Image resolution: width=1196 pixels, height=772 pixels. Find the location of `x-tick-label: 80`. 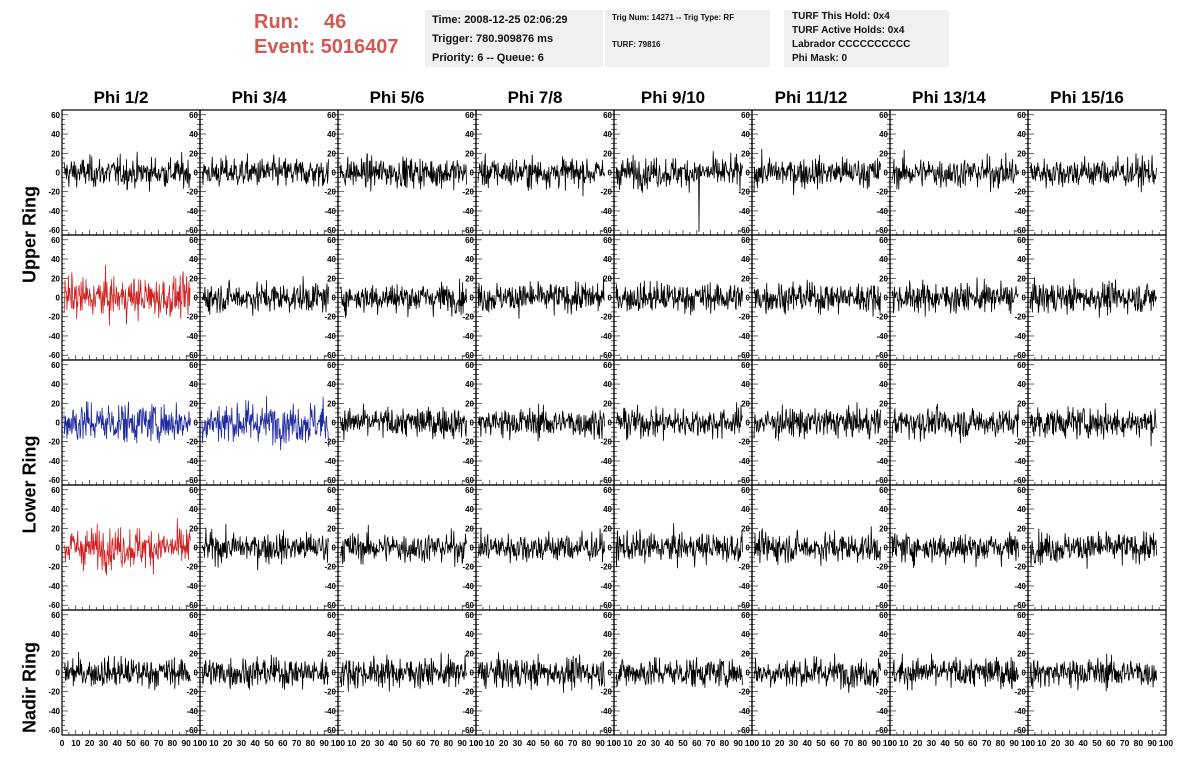

x-tick-label: 80 is located at coordinates (863, 743).